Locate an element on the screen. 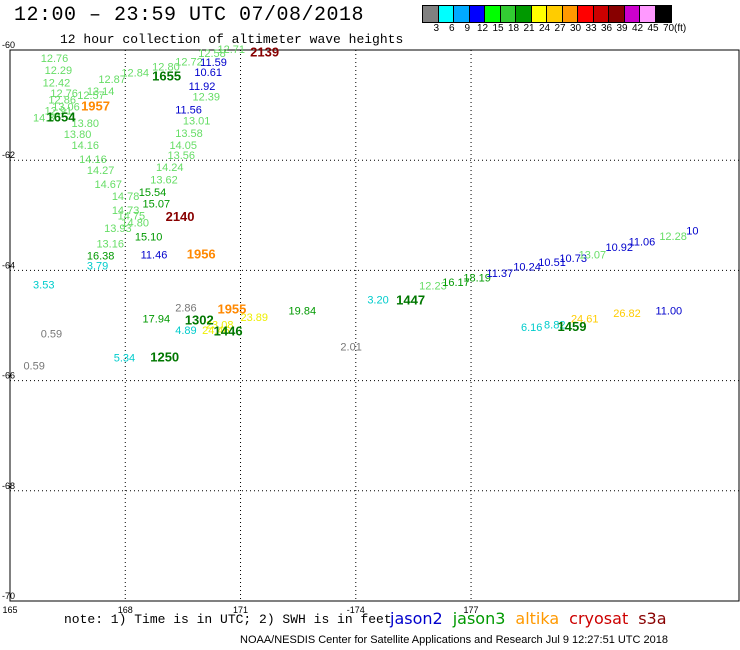  swh-label: 12.91 is located at coordinates (59, 111).